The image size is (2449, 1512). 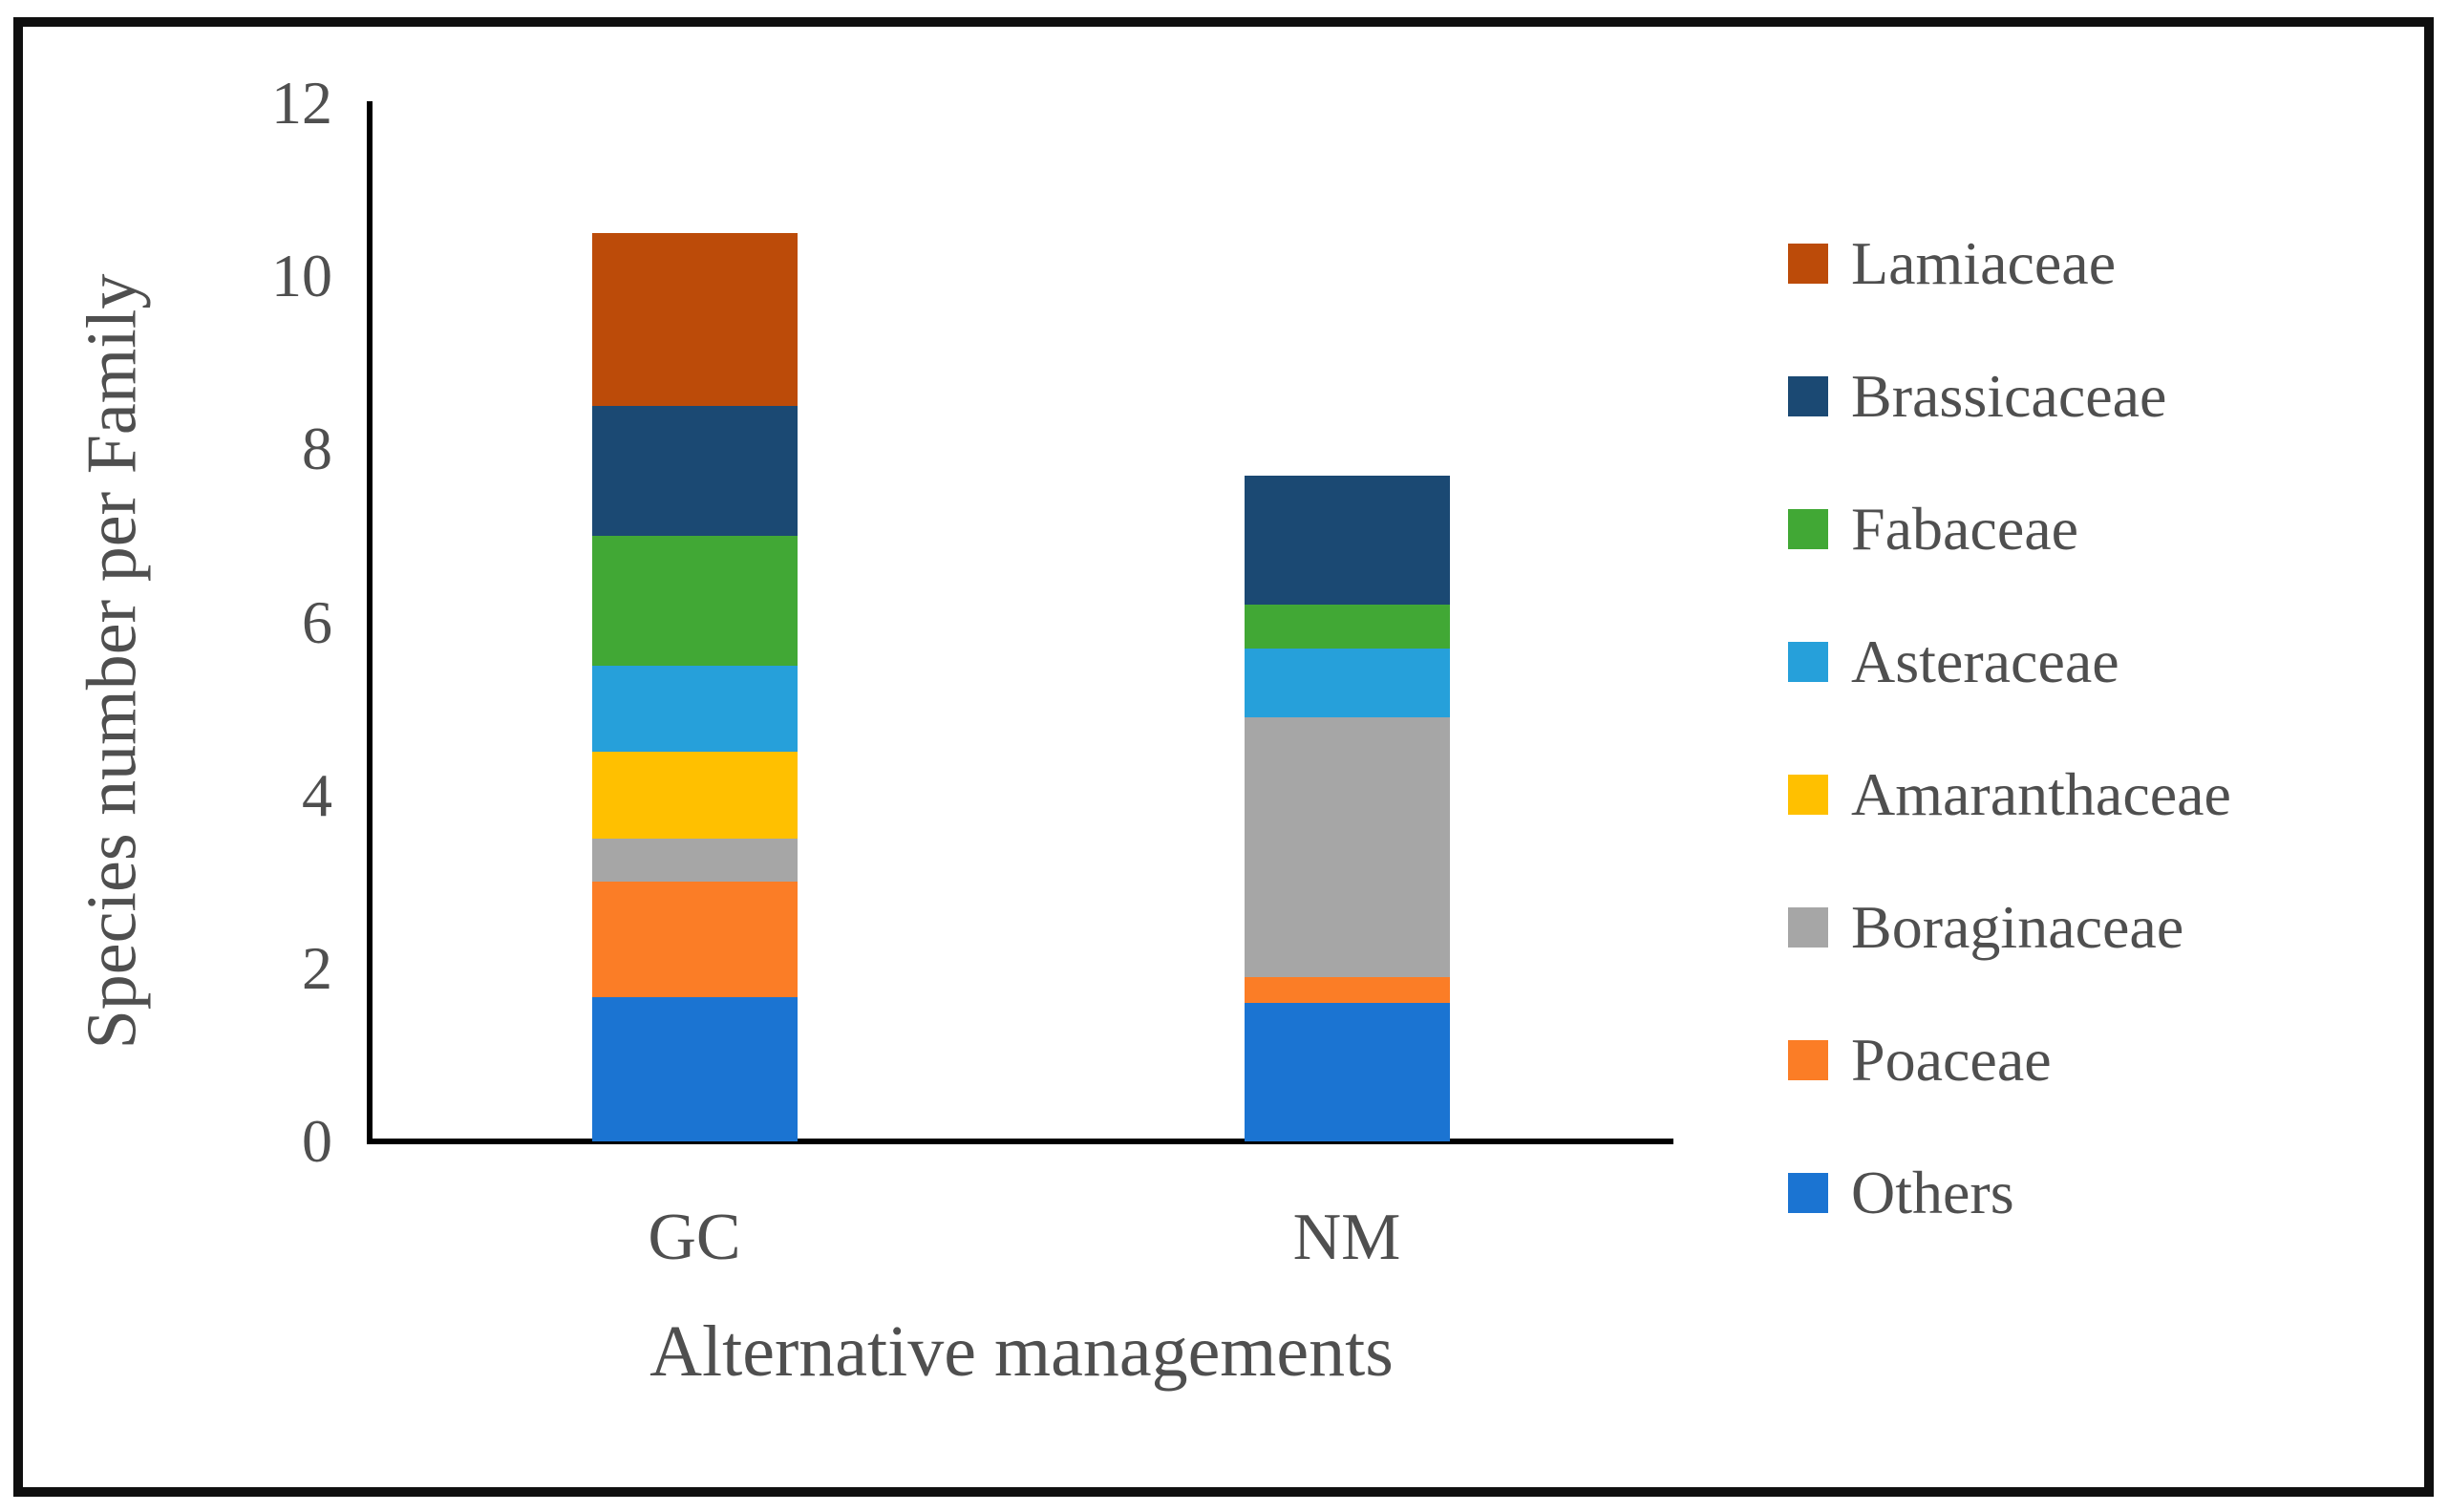 What do you see at coordinates (1808, 1193) in the screenshot?
I see `legend-swatch-others` at bounding box center [1808, 1193].